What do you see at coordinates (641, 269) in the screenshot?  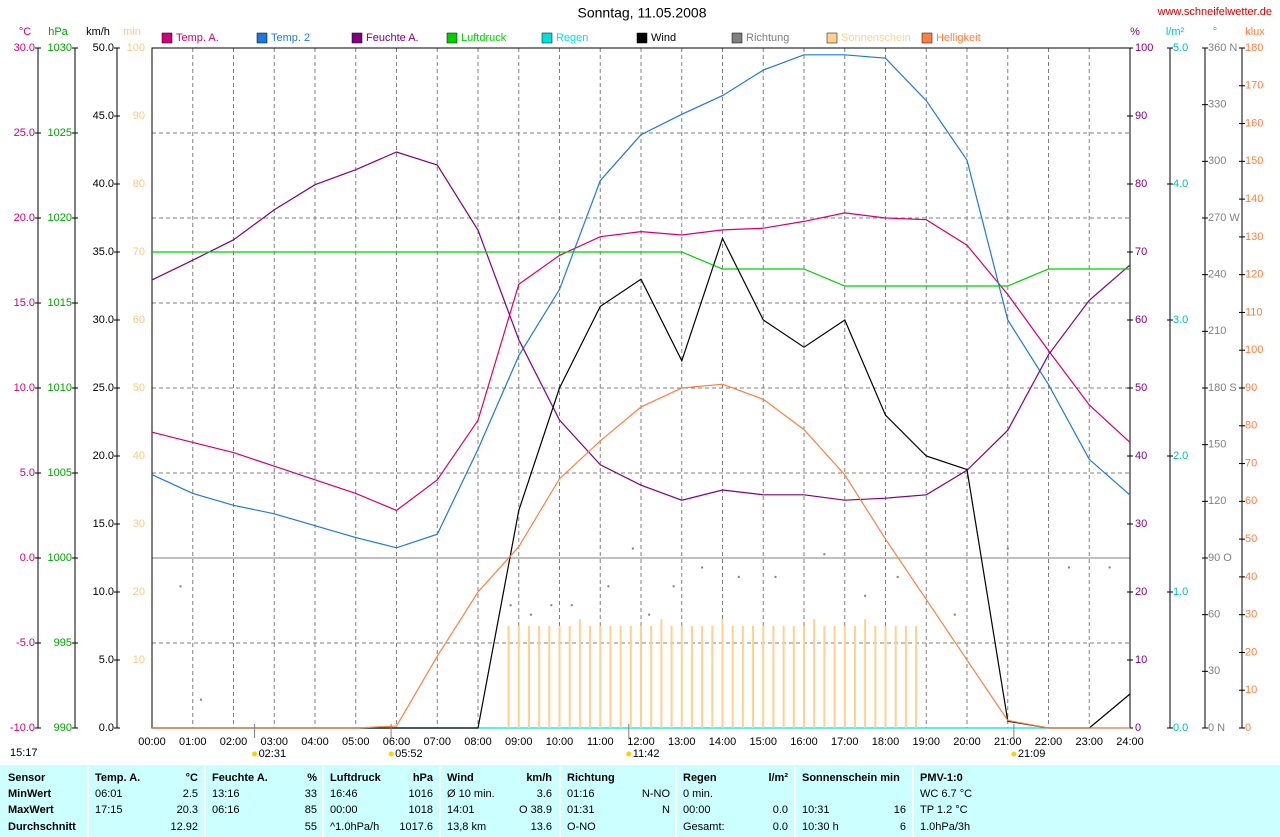 I see `series-line` at bounding box center [641, 269].